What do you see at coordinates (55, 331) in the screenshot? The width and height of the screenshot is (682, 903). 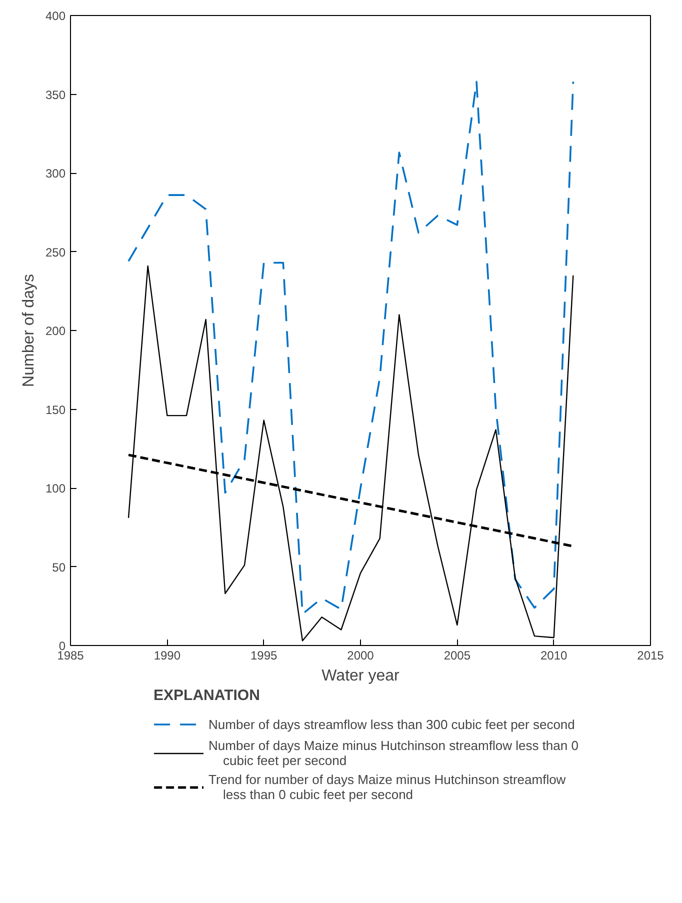 I see `y-tick-label: 200` at bounding box center [55, 331].